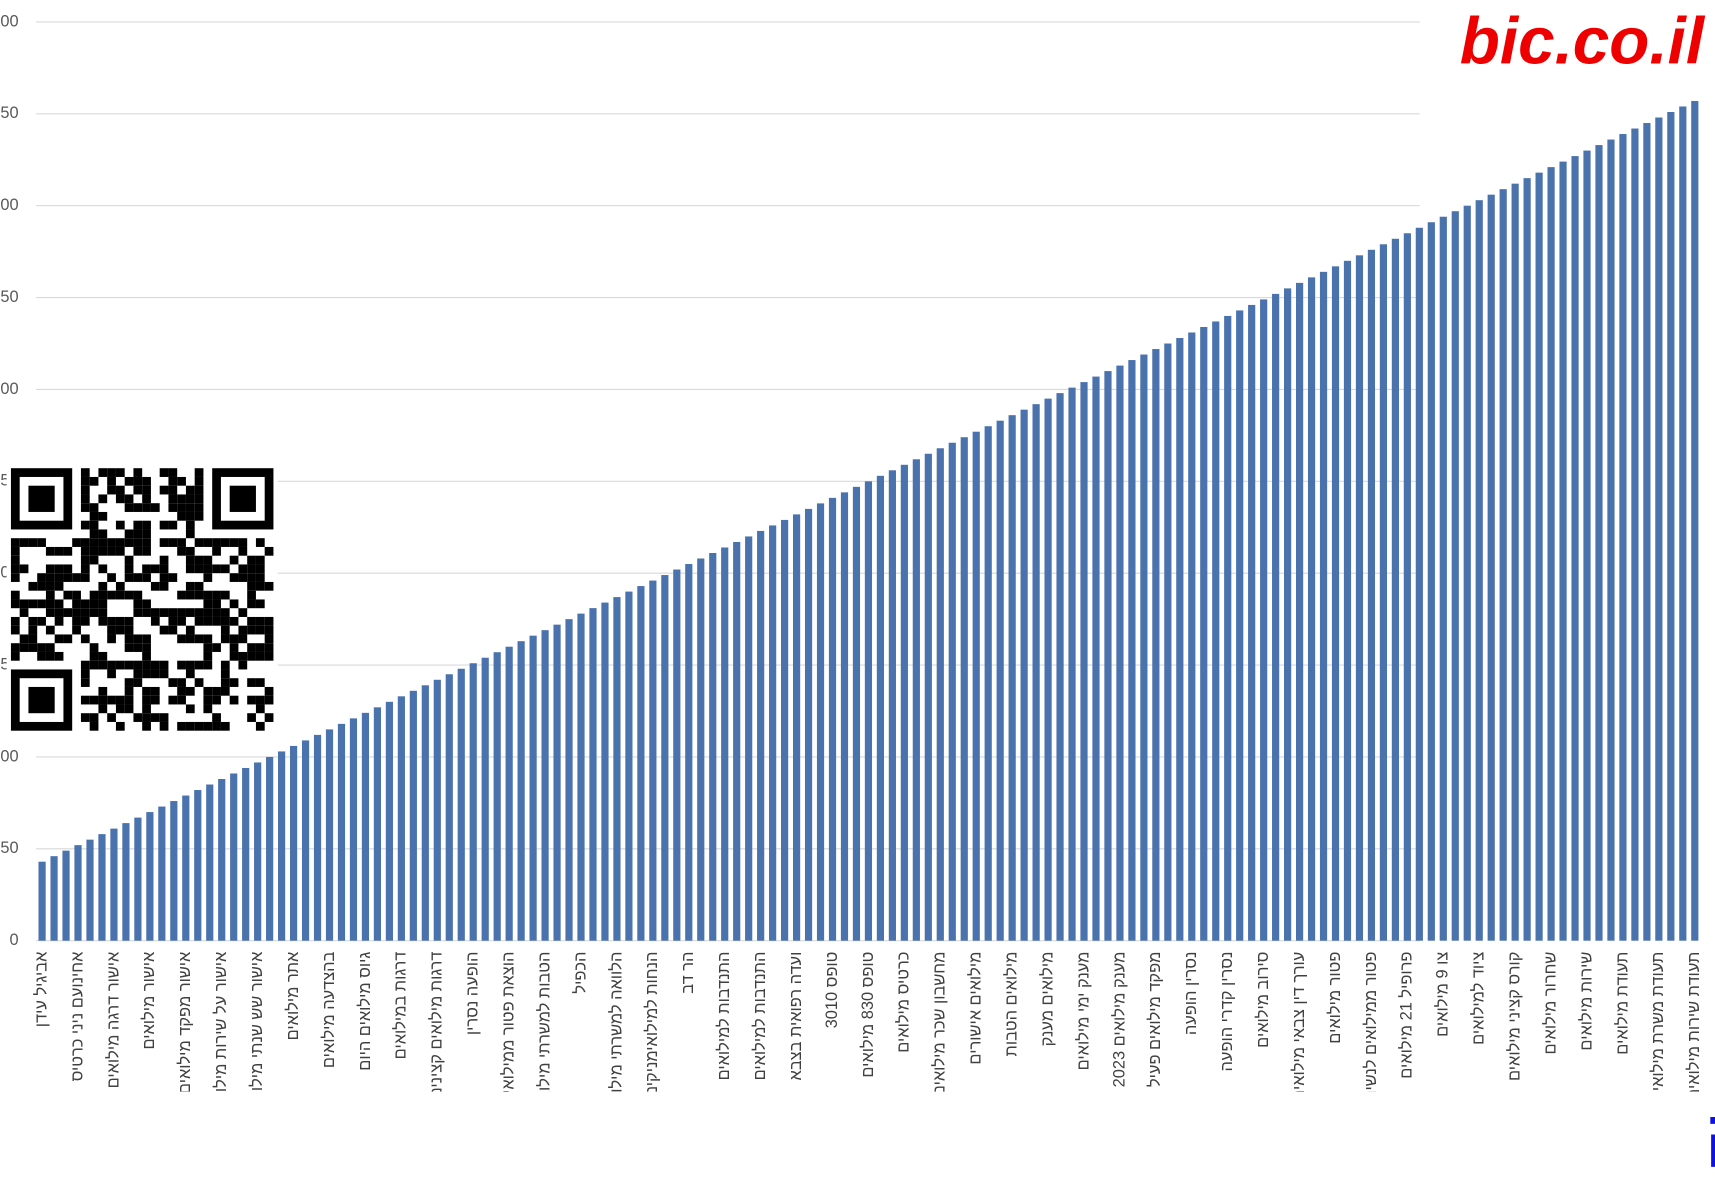 Image resolution: width=1715 pixels, height=1200 pixels. Describe the element at coordinates (9, 389) in the screenshot. I see `y-tick-label: 300` at that location.